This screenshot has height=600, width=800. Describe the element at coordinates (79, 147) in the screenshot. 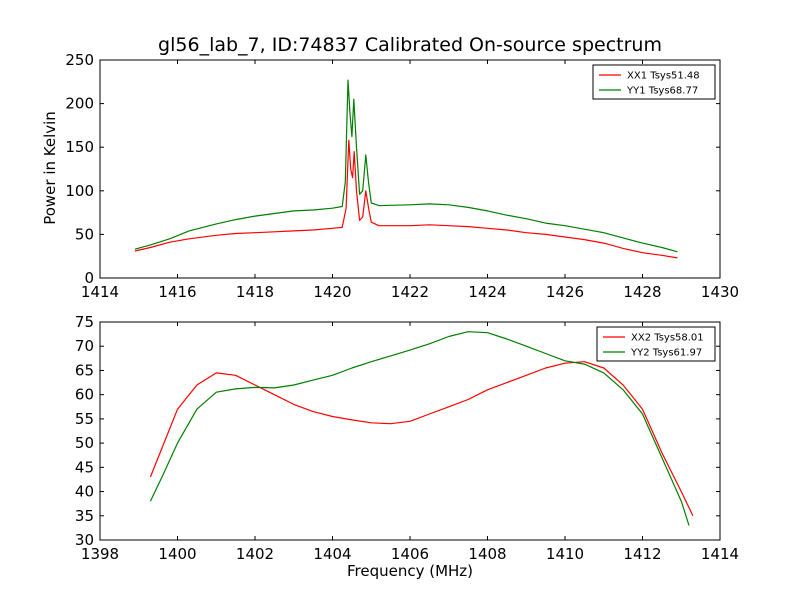

I see `y-tick-label: 150` at that location.